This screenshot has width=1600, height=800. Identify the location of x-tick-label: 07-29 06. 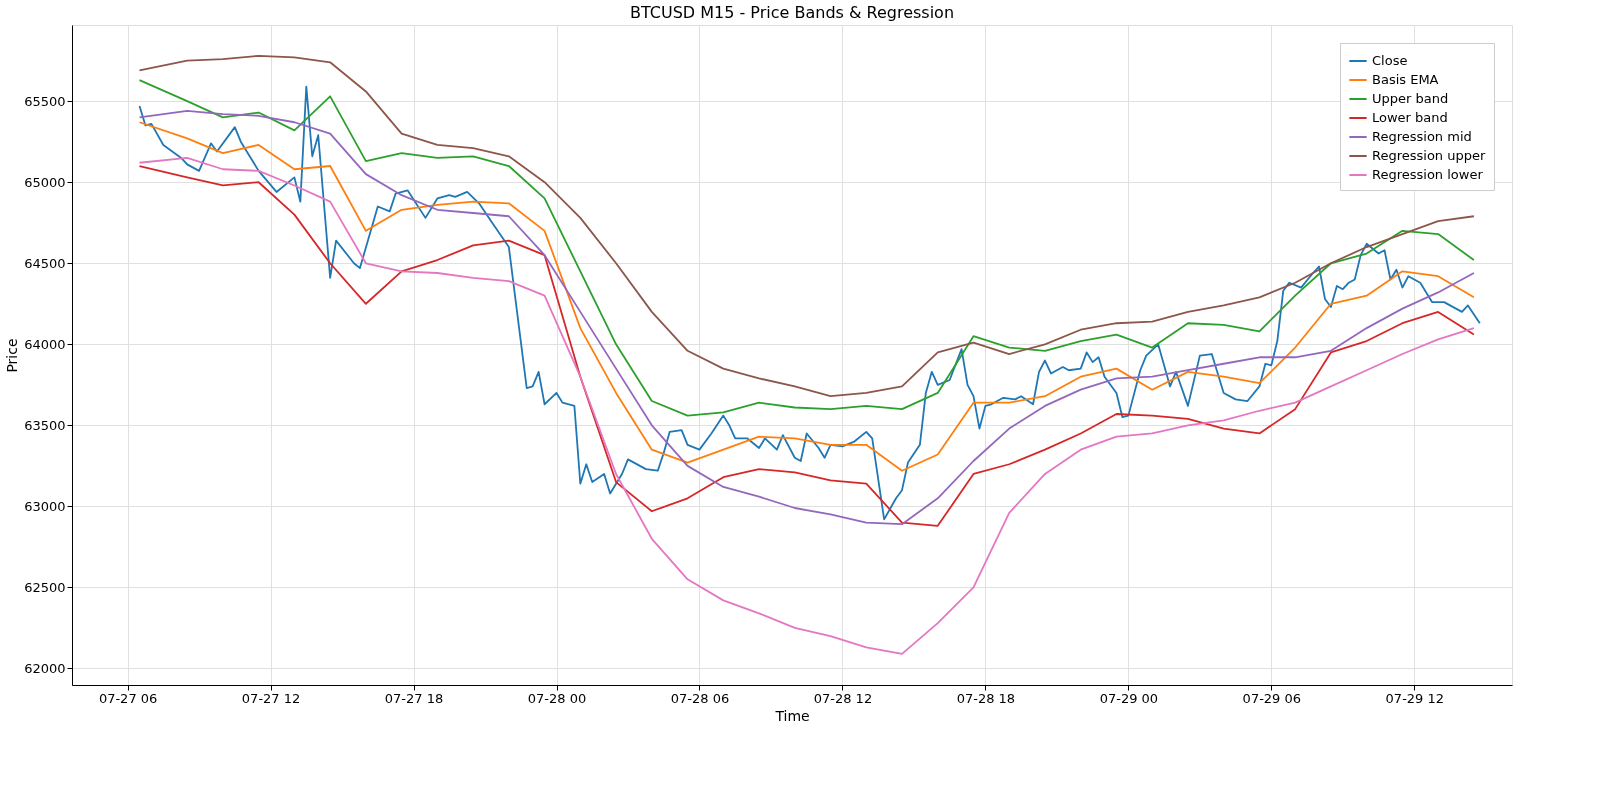
(1272, 698).